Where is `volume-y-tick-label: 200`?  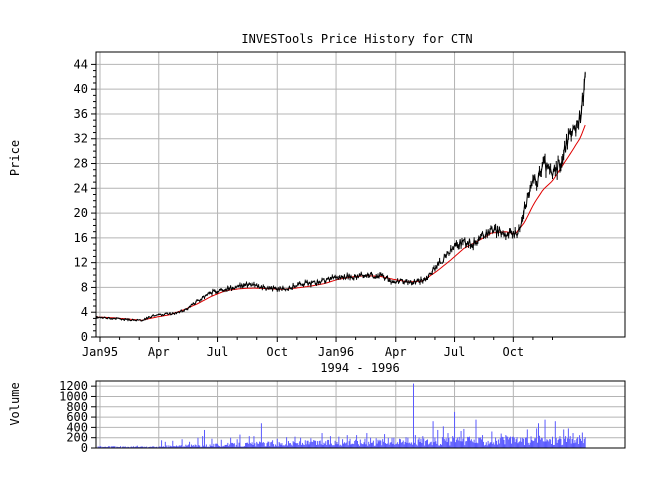
volume-y-tick-label: 200 is located at coordinates (77, 438).